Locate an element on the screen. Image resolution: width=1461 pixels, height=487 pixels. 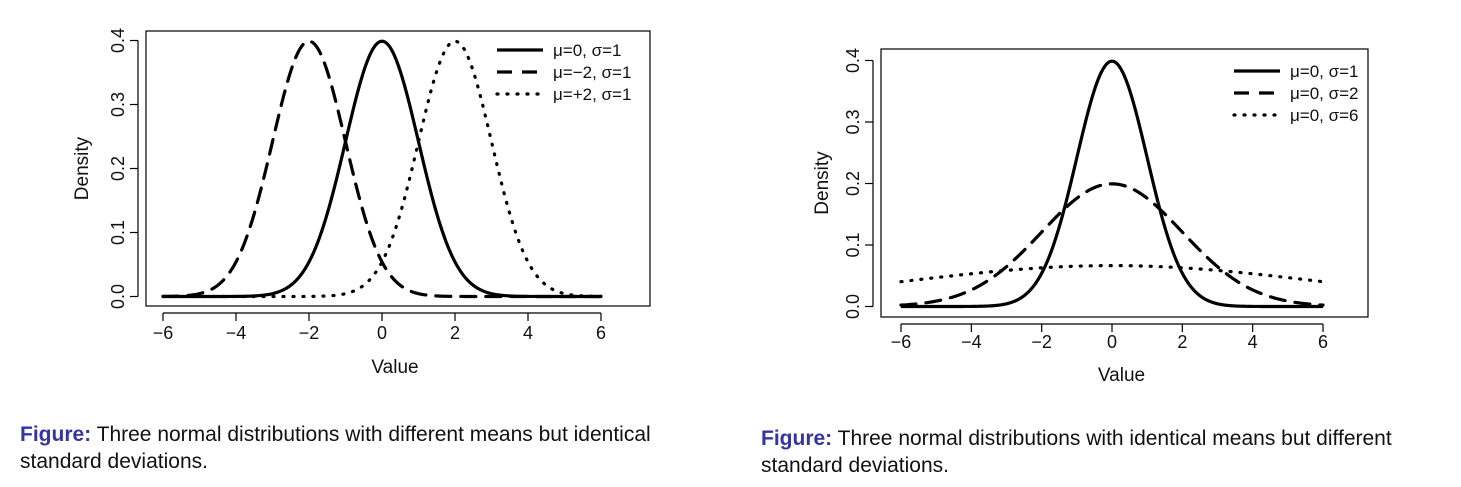
legend-label-3: μ=+2, σ=1 is located at coordinates (592, 94).